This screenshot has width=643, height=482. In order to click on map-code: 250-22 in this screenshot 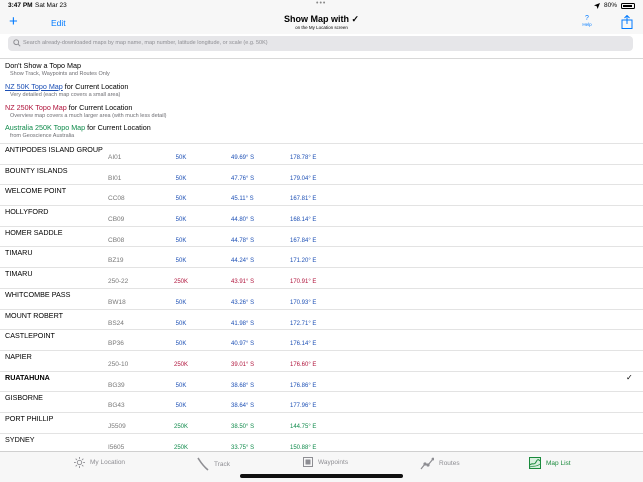, I will do `click(118, 282)`.